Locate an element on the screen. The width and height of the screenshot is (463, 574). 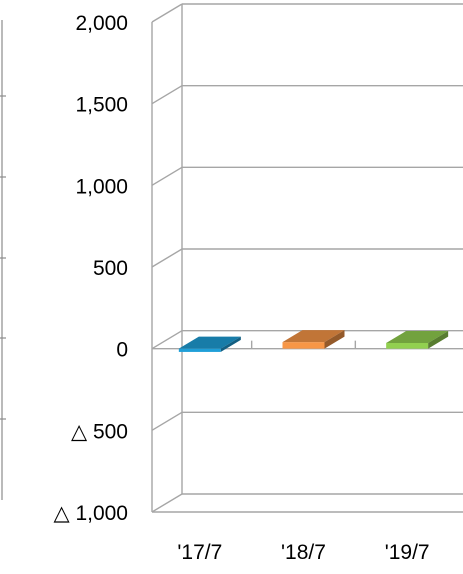
y-tick-label: 2,000 is located at coordinates (101, 23).